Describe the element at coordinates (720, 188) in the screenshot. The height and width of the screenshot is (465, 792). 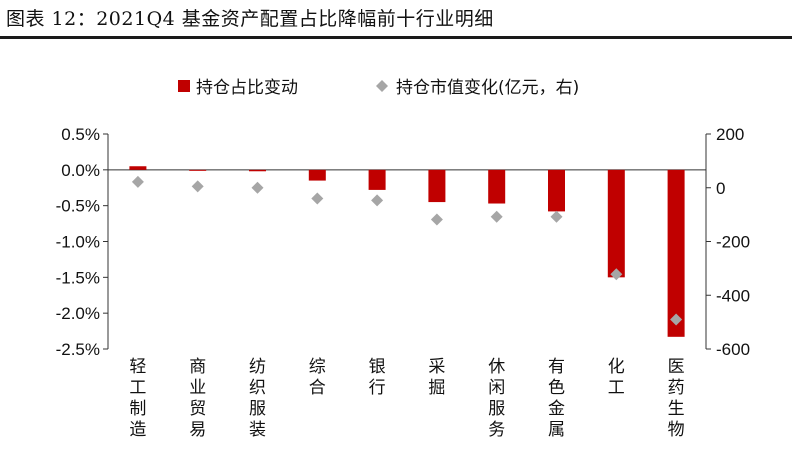
I see `right-tick-label: 0` at that location.